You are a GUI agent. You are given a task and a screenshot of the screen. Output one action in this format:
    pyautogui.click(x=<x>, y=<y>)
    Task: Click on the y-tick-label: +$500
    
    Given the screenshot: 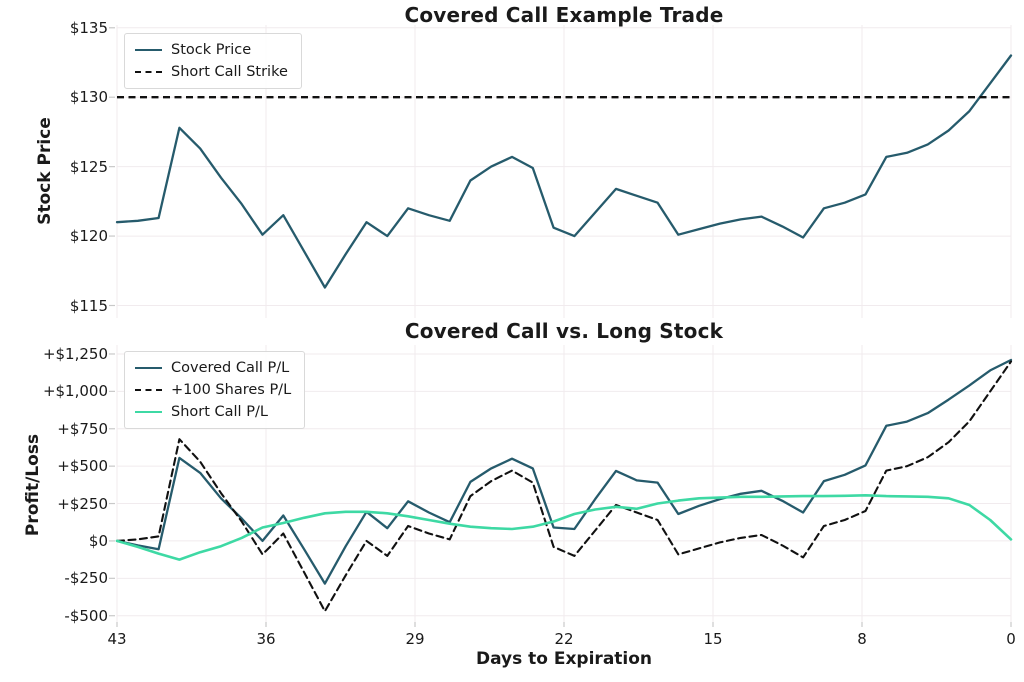 What is the action you would take?
    pyautogui.click(x=82, y=466)
    